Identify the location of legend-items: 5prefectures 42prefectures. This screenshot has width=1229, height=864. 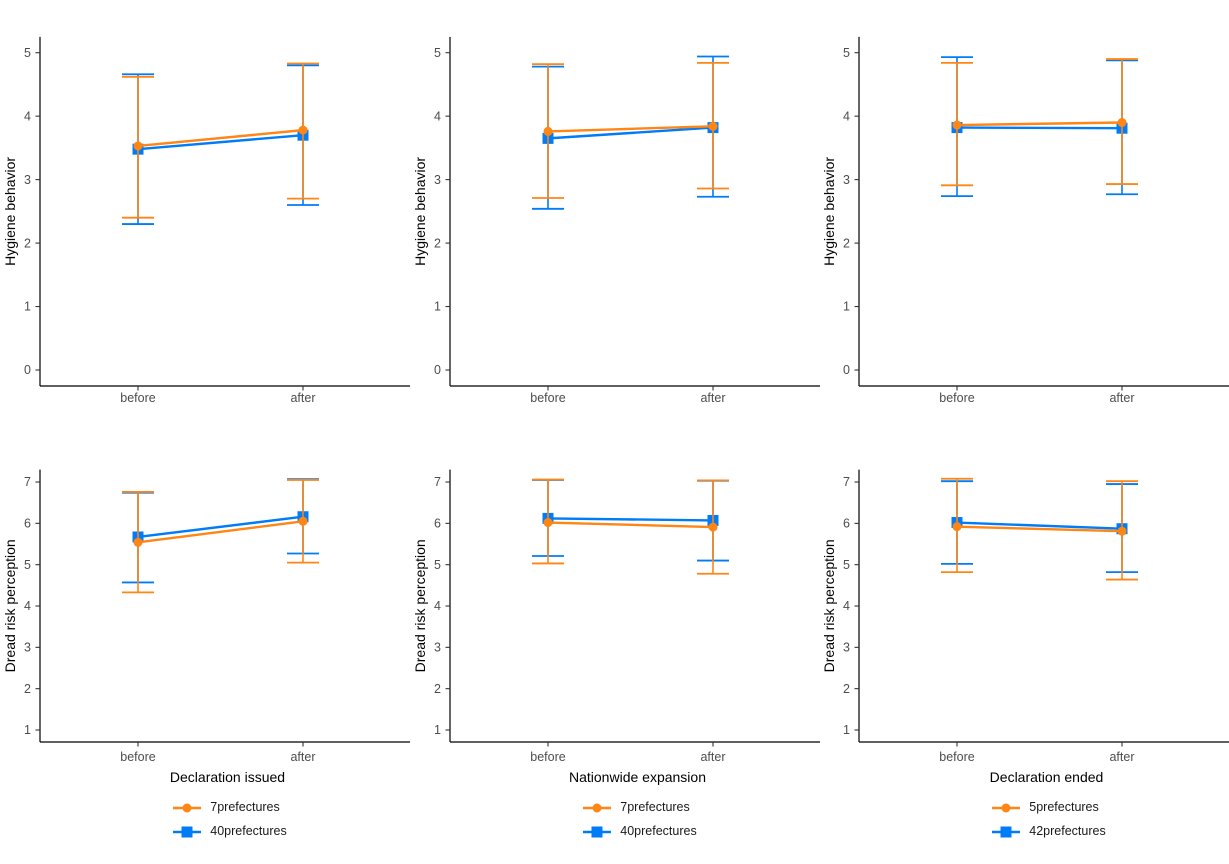
(1048, 819).